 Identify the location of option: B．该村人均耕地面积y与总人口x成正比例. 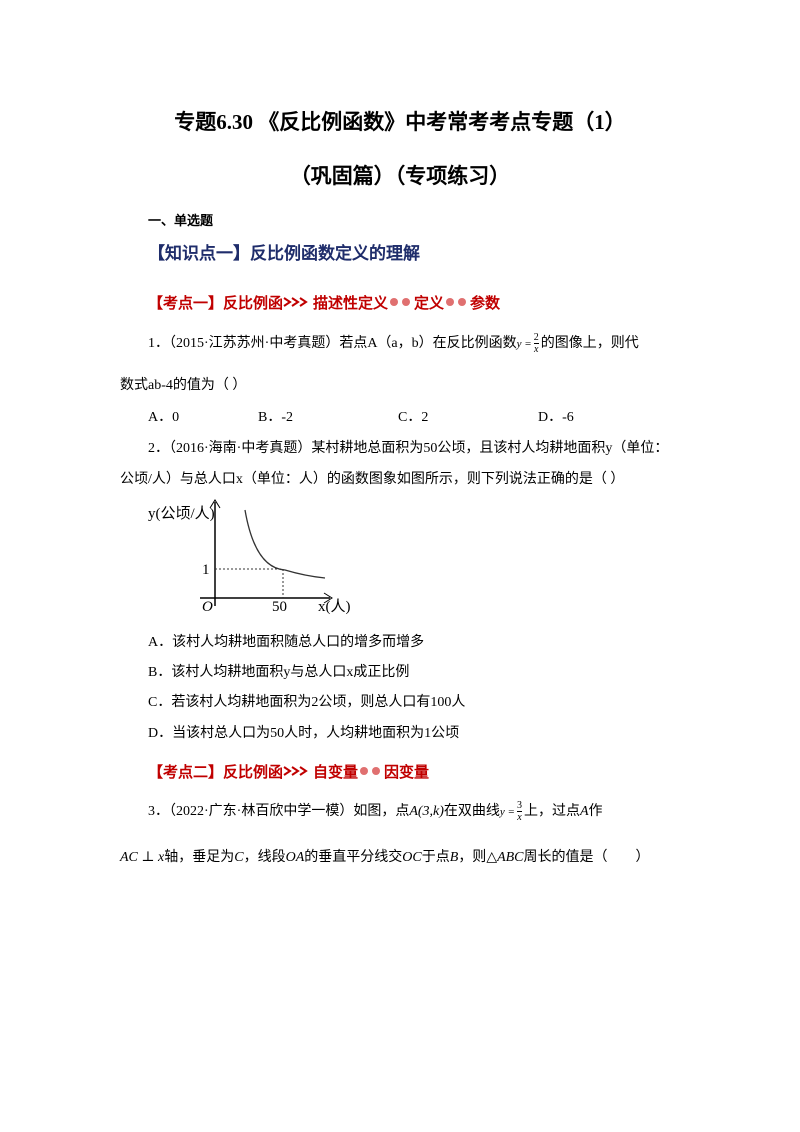
(279, 672).